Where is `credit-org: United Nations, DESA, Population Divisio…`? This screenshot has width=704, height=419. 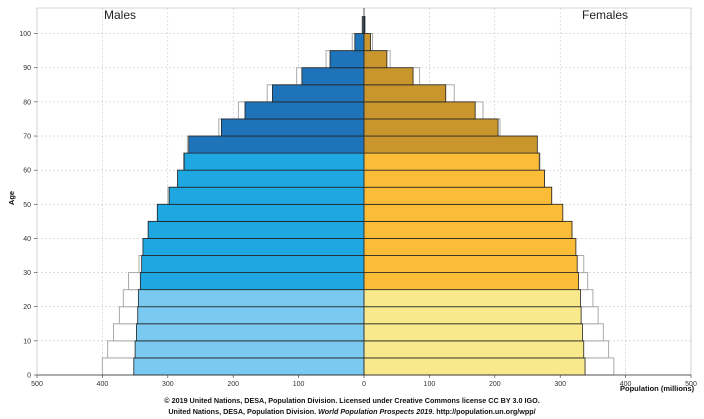 credit-org: United Nations, DESA, Population Divisio… is located at coordinates (242, 411).